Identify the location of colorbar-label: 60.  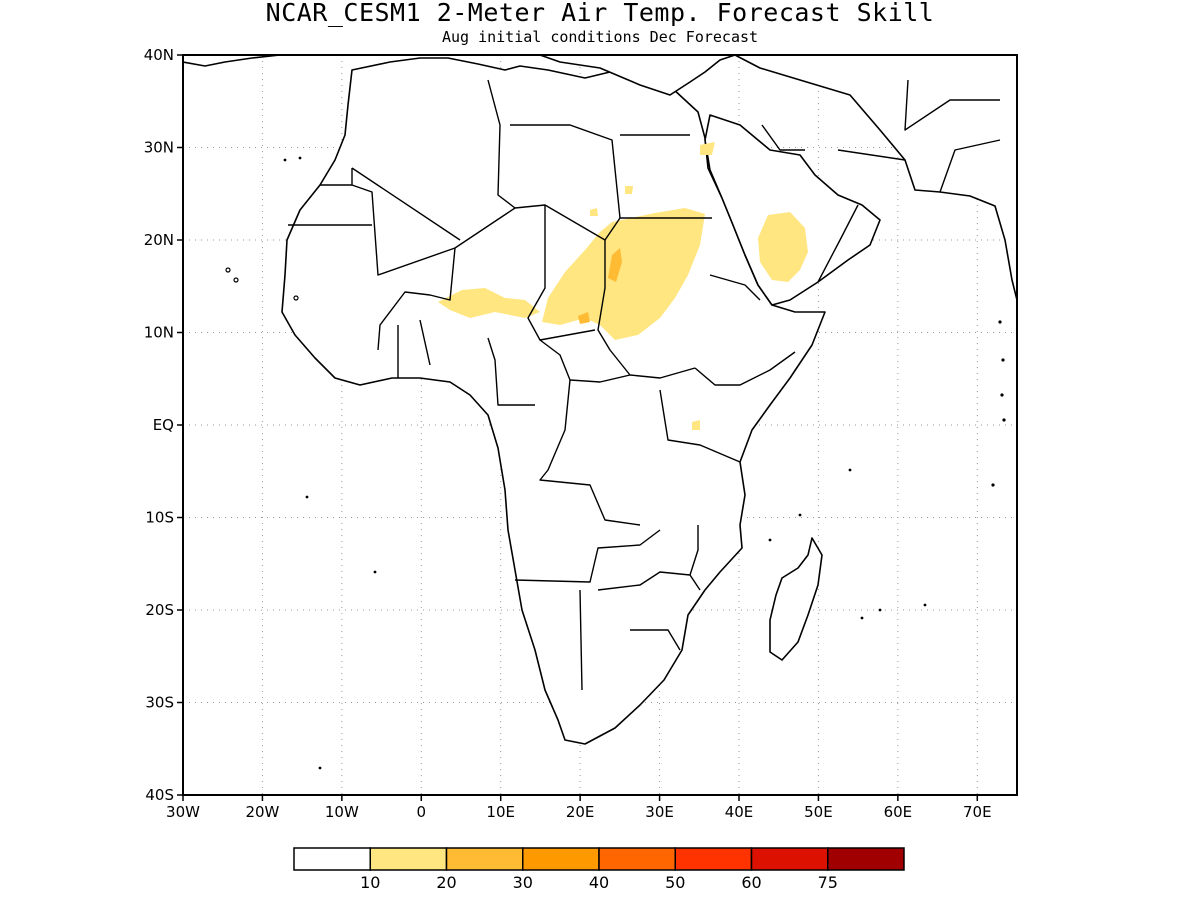
(751, 882).